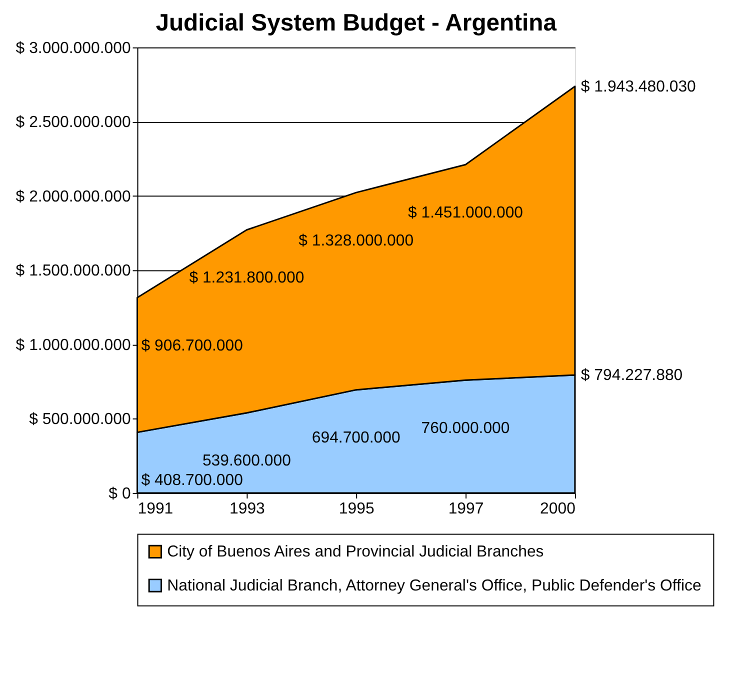 The height and width of the screenshot is (686, 754). What do you see at coordinates (247, 509) in the screenshot?
I see `x-tick-label: 1993` at bounding box center [247, 509].